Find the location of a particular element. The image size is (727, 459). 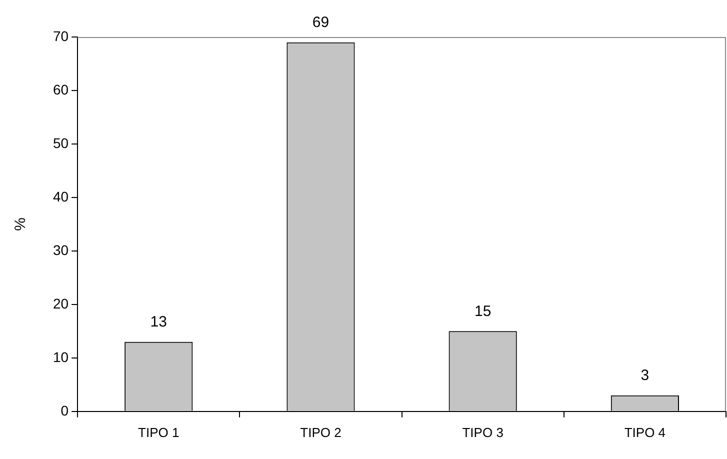

y-tick-label: 30 is located at coordinates (60, 250).